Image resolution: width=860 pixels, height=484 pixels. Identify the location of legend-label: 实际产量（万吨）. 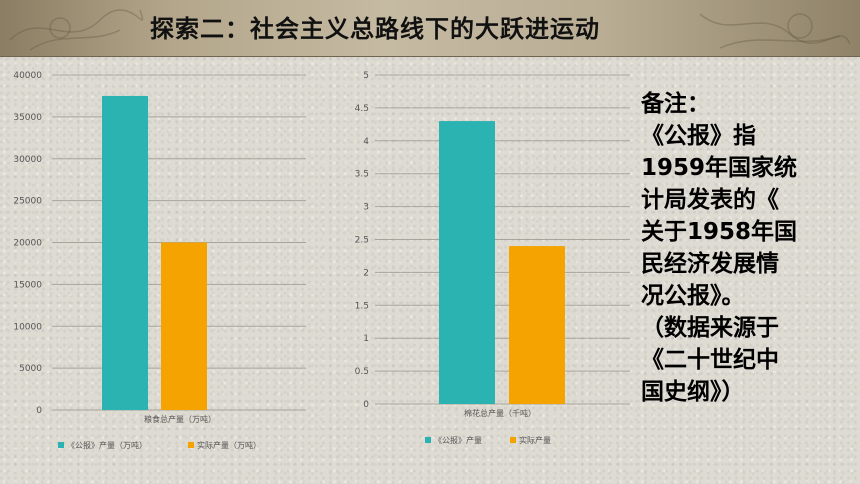
(229, 445).